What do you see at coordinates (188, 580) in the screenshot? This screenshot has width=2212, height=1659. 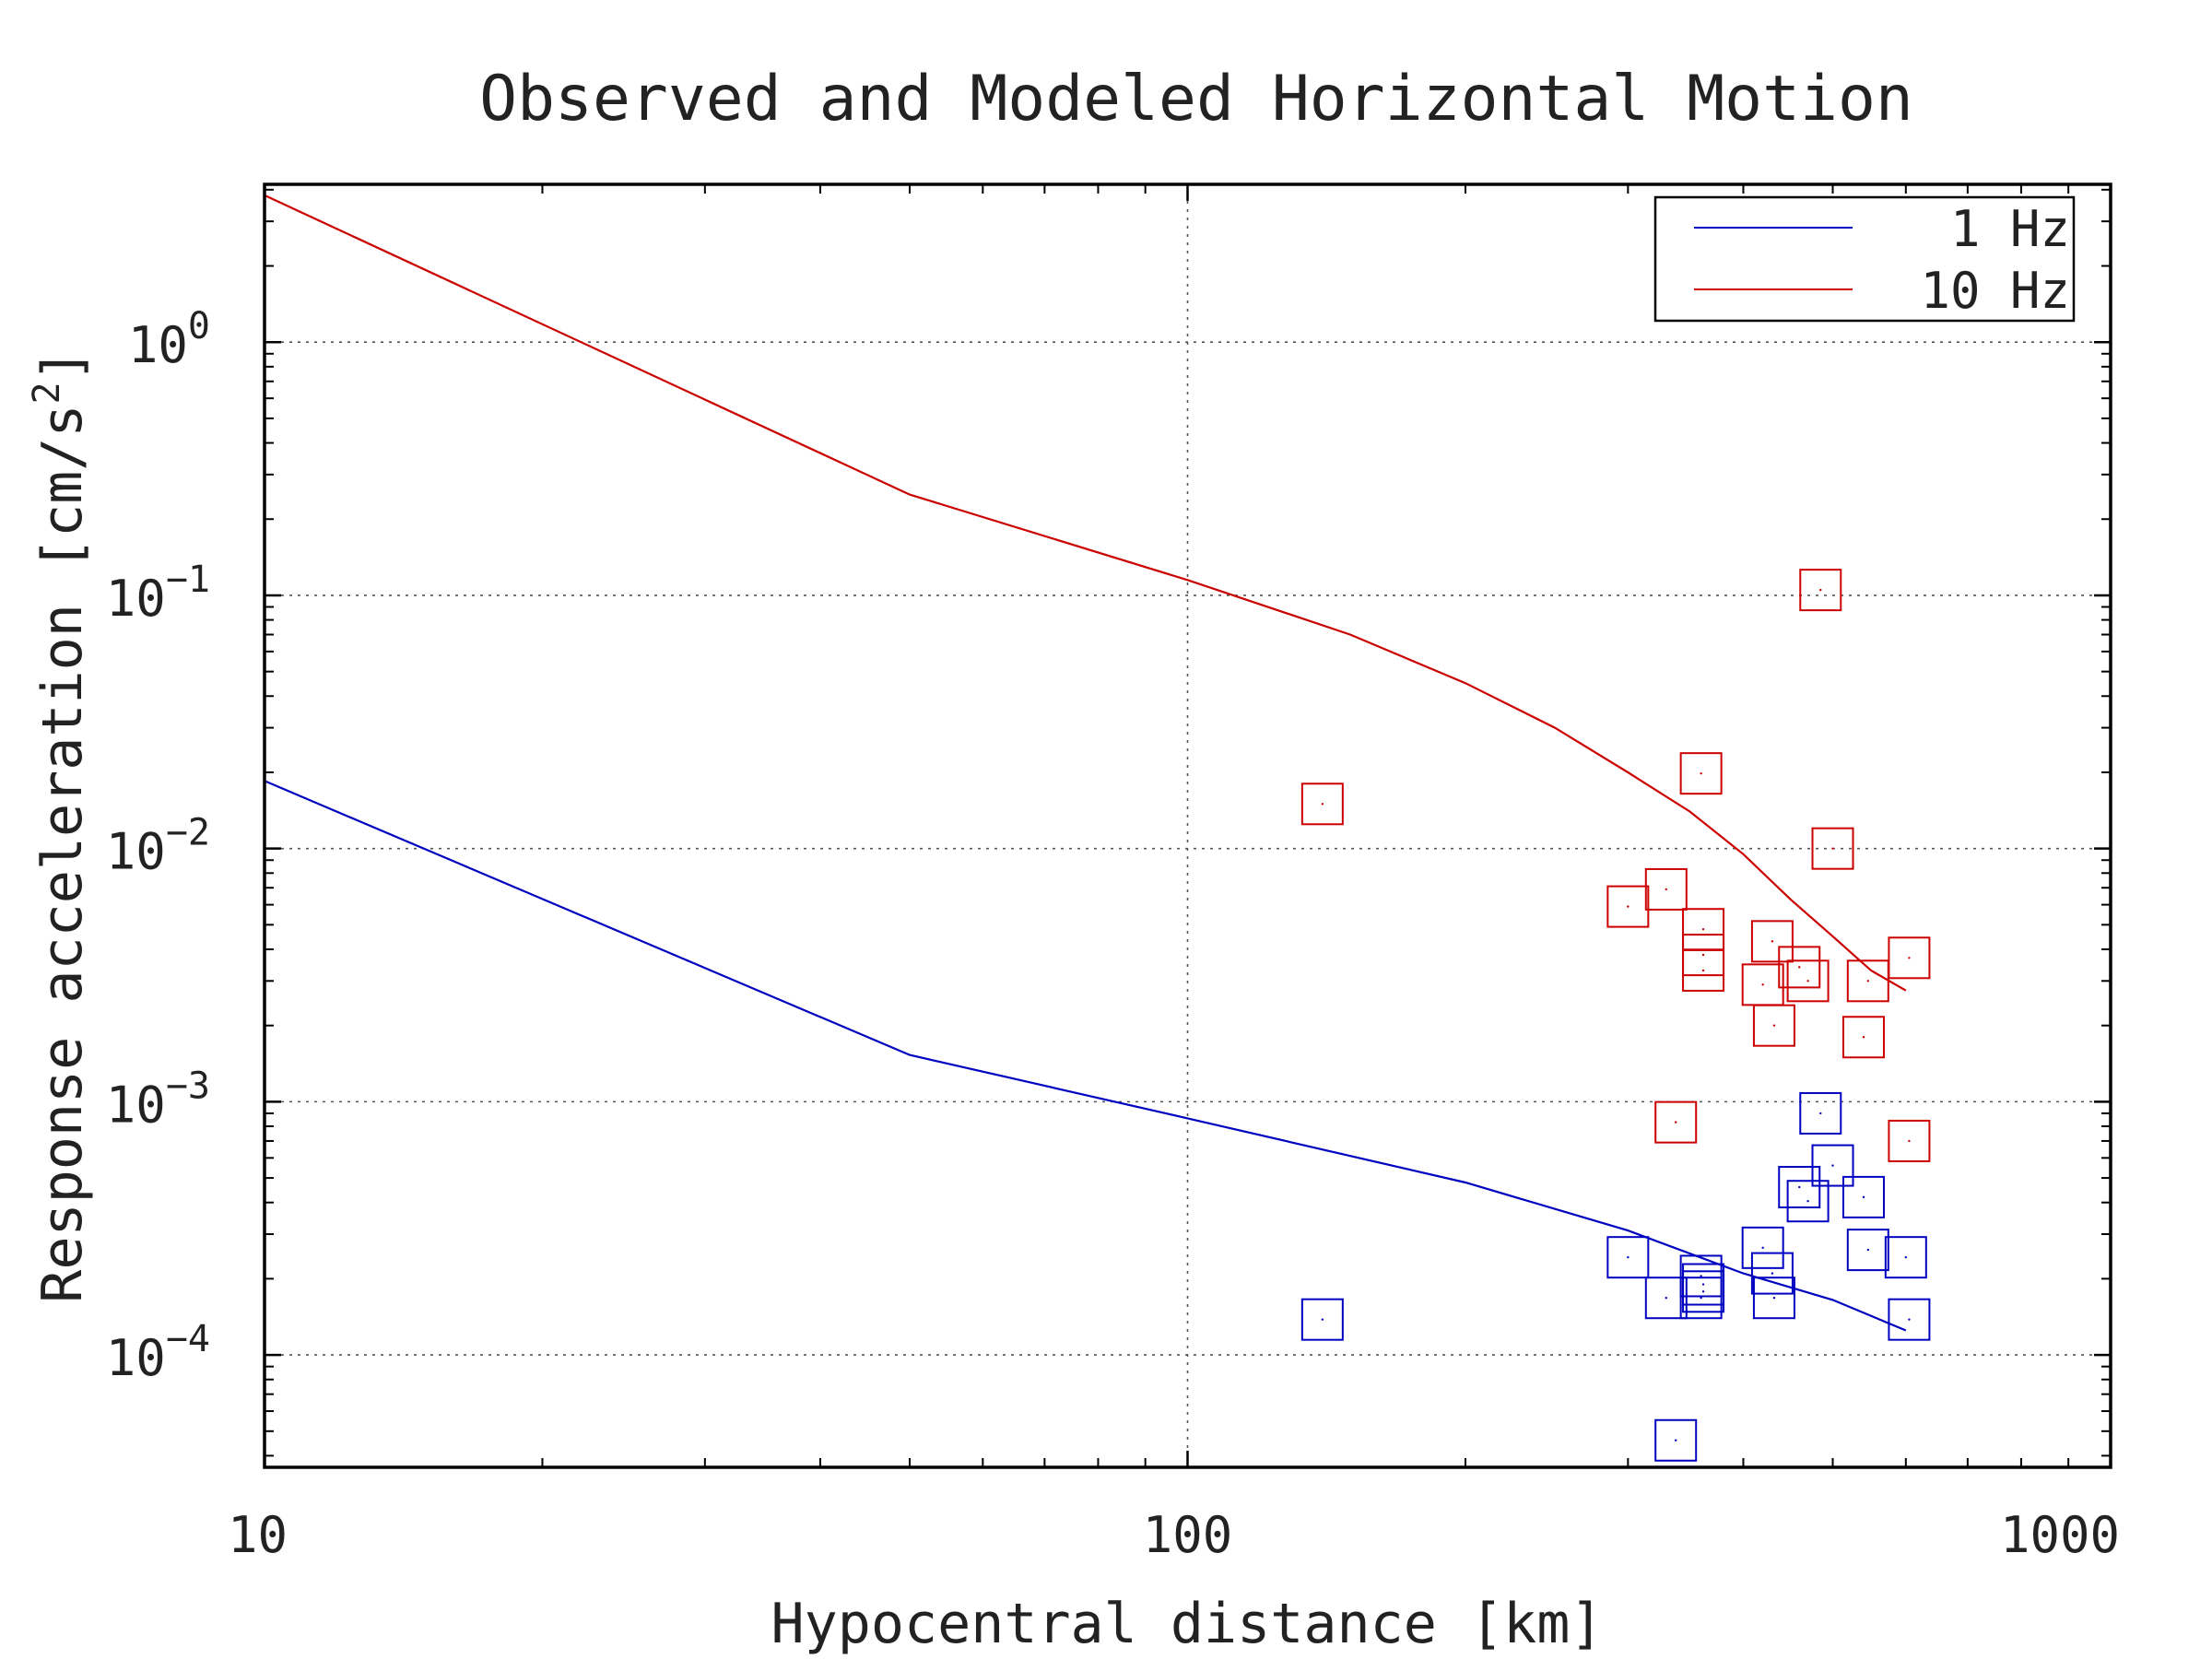 I see `y-tick-label-exponent: −1` at bounding box center [188, 580].